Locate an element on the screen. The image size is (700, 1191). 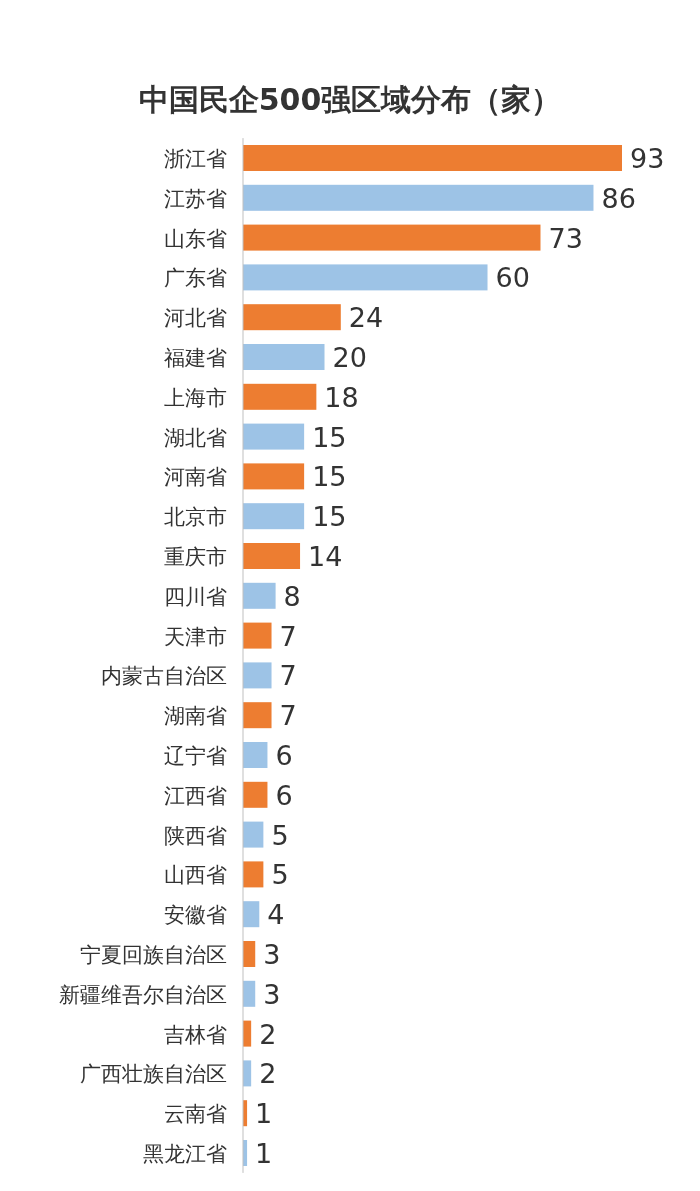
y-tick-label: 湖南省 is located at coordinates (195, 716).